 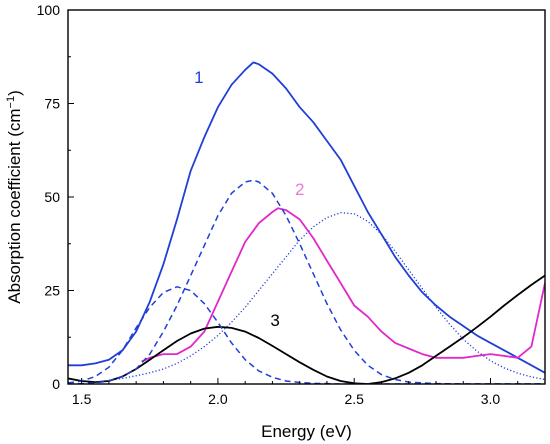 What do you see at coordinates (198, 77) in the screenshot?
I see `curve-label-1: 1` at bounding box center [198, 77].